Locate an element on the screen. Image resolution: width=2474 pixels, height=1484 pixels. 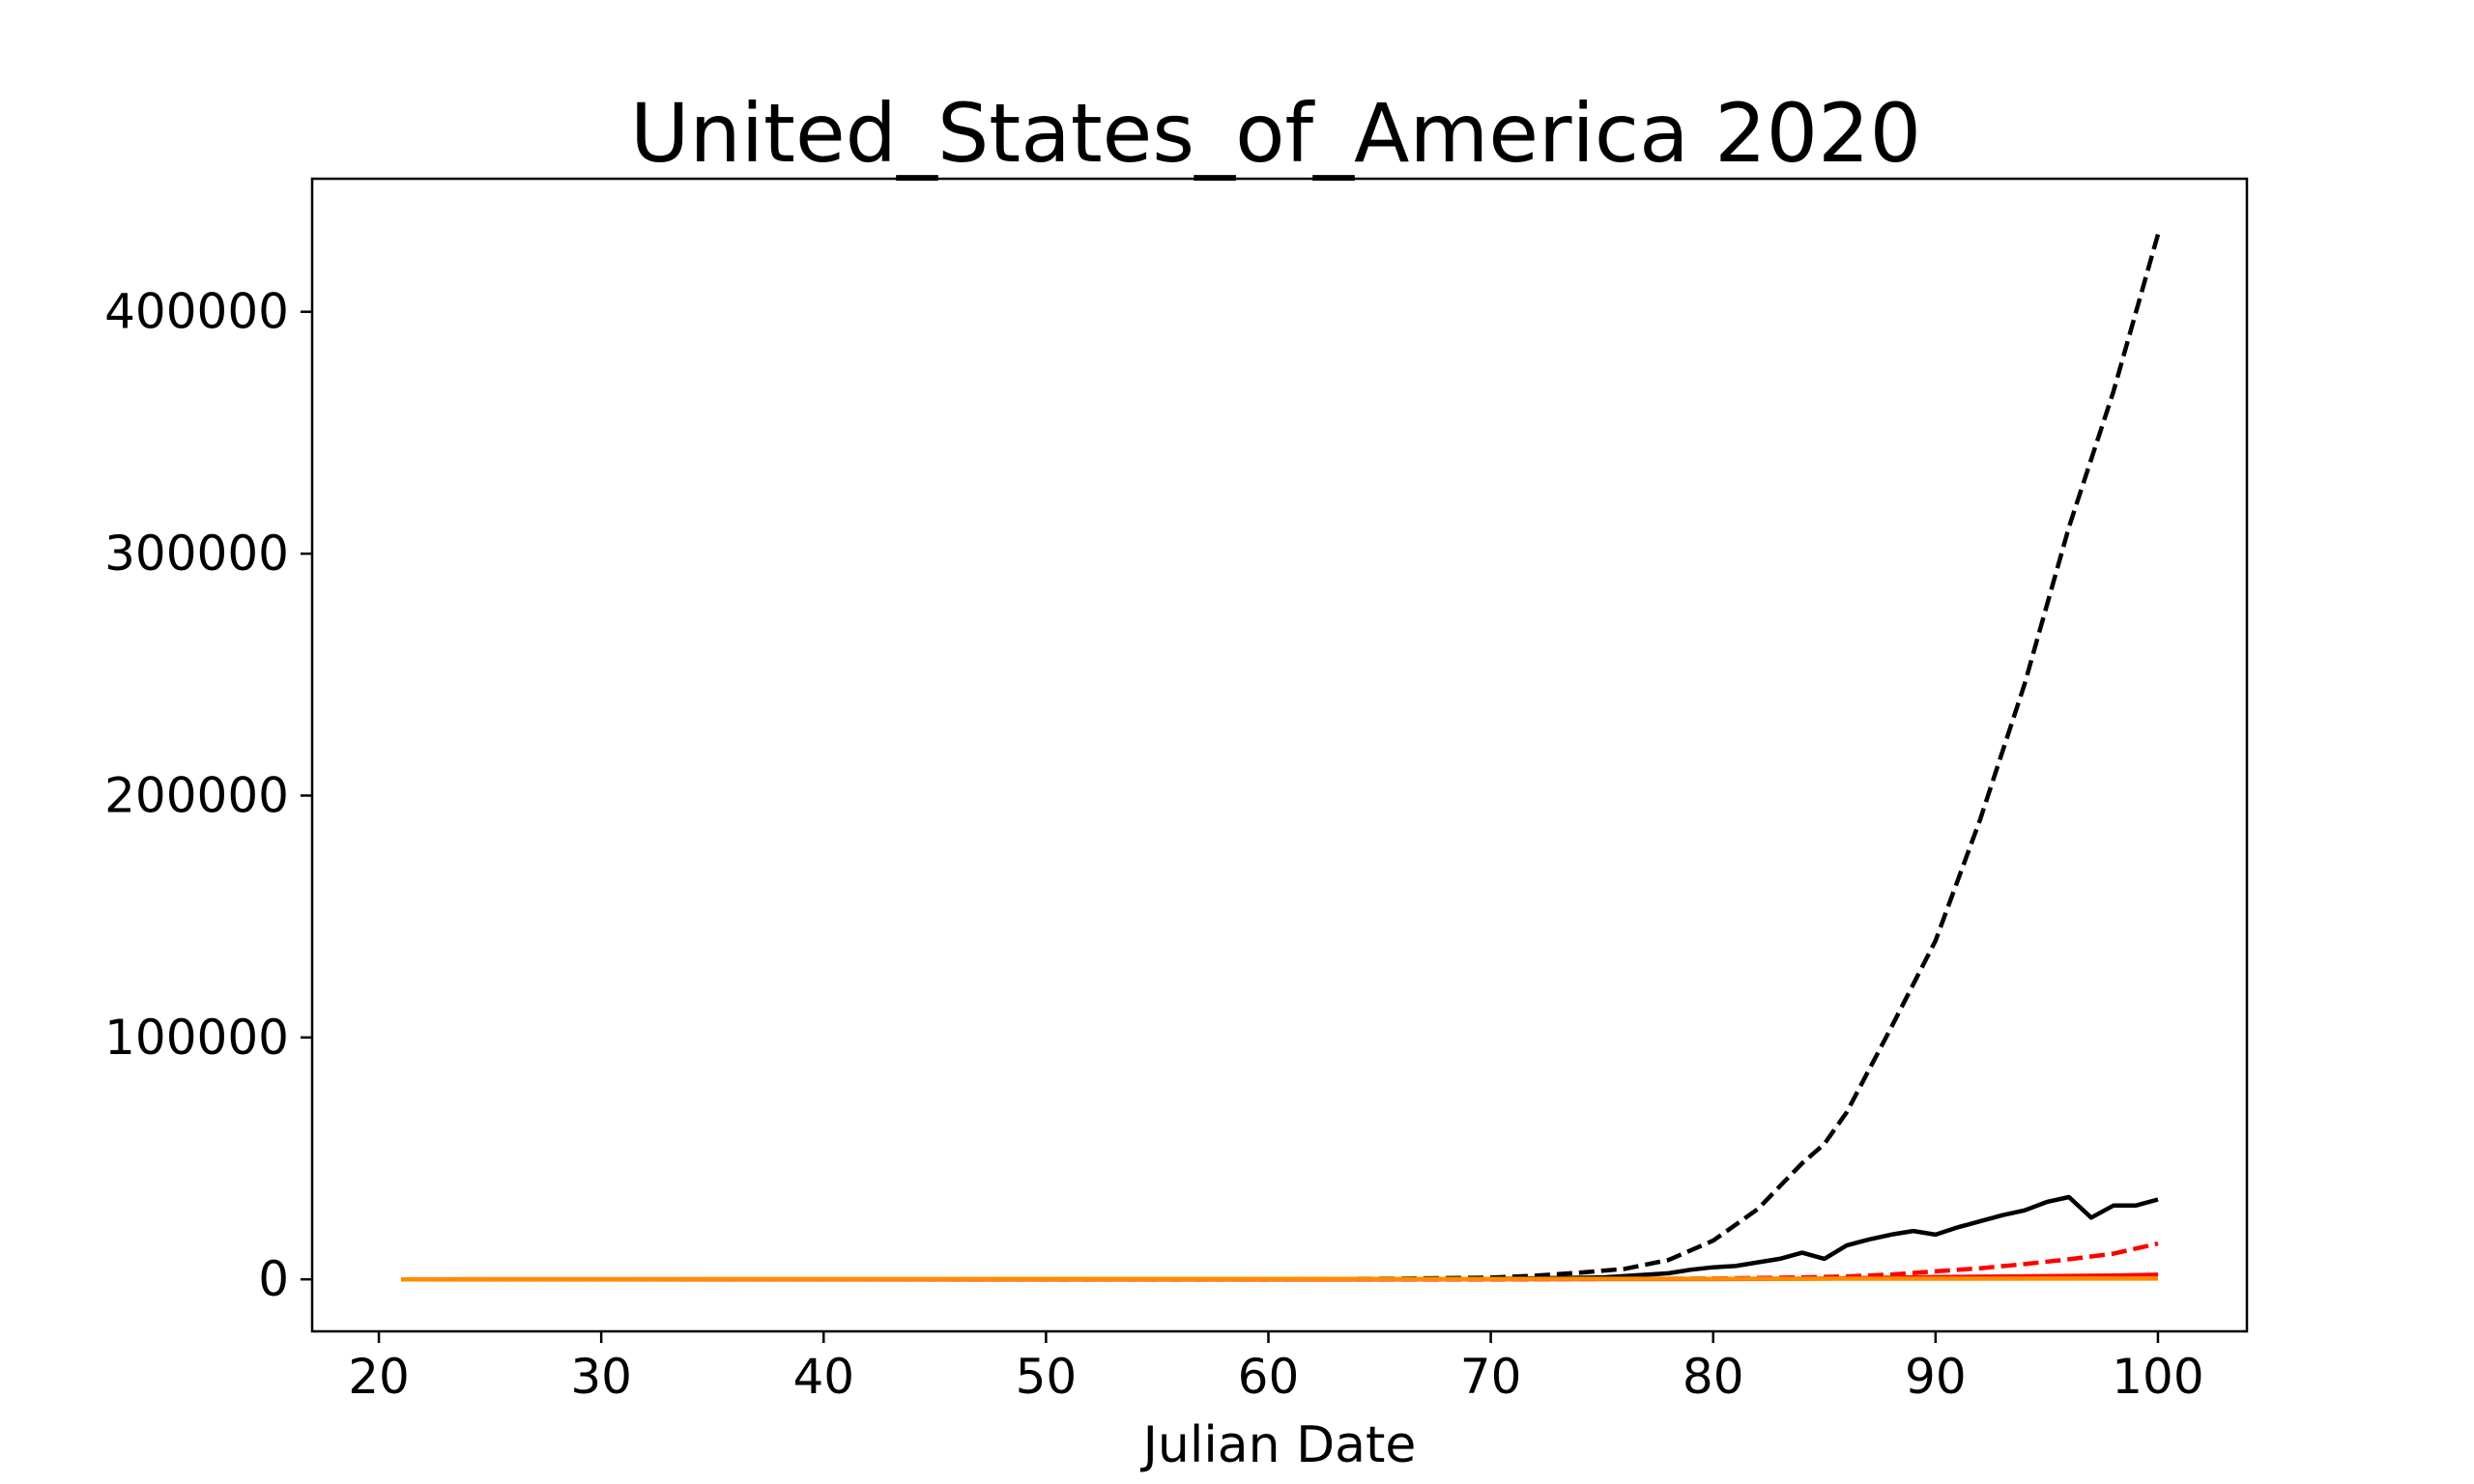
y-axis: 0 100000 200000 300000 400000 is located at coordinates (208, 796).